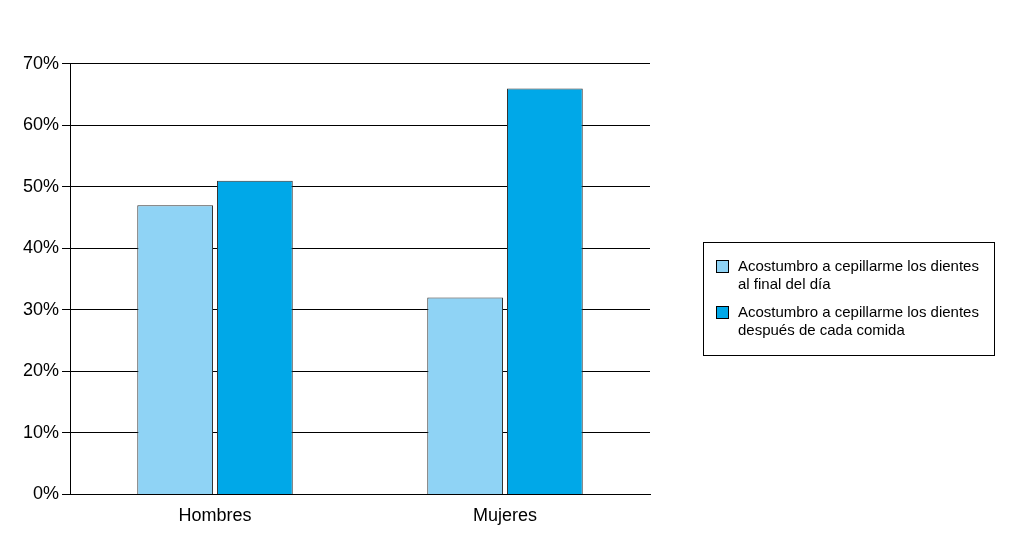  I want to click on legend-label: Acostumbro a cepillarme los dientes al final del día, so click(859, 275).